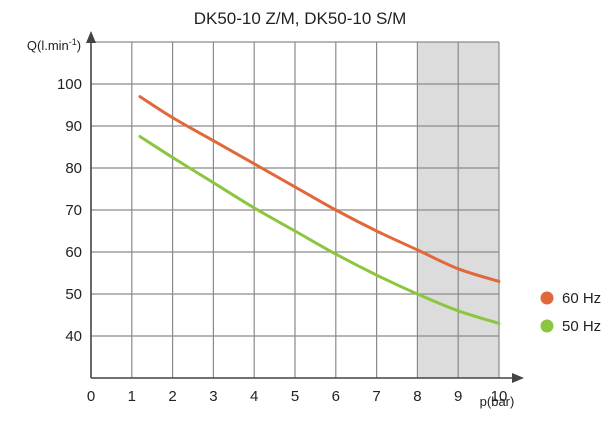 This screenshot has width=610, height=439. What do you see at coordinates (295, 396) in the screenshot?
I see `x-tick-label: 5` at bounding box center [295, 396].